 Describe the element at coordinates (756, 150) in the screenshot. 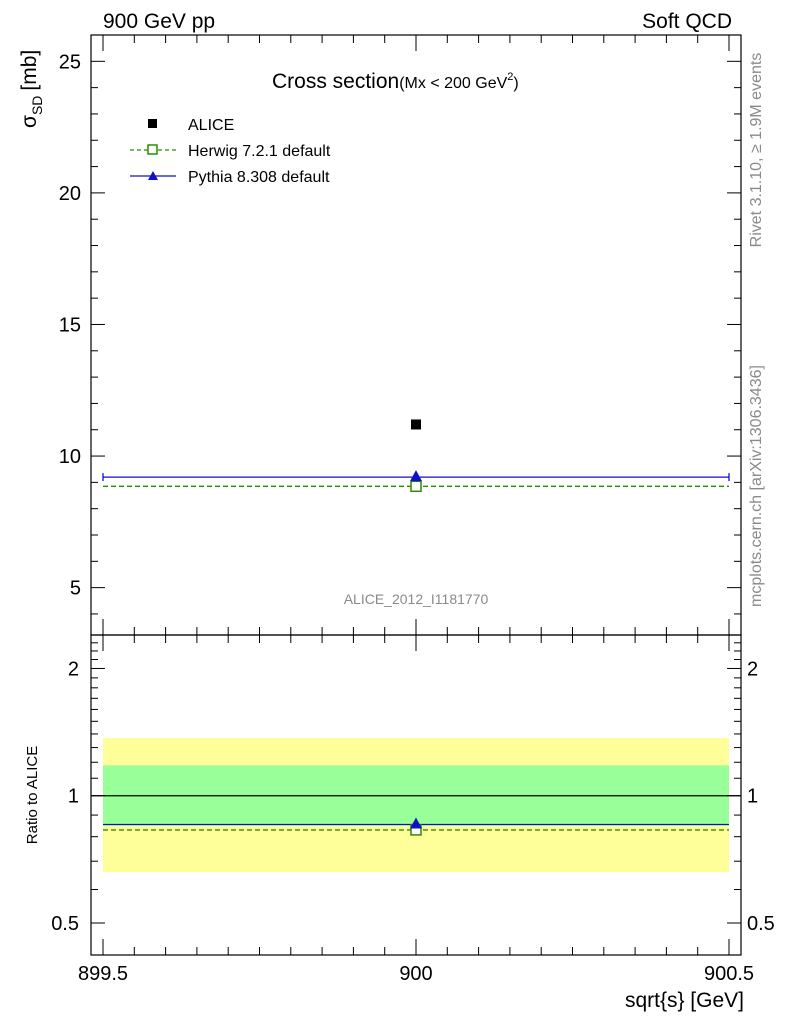

I see `rivet-label: Rivet 3.1.10, ≥ 1.9M events` at that location.